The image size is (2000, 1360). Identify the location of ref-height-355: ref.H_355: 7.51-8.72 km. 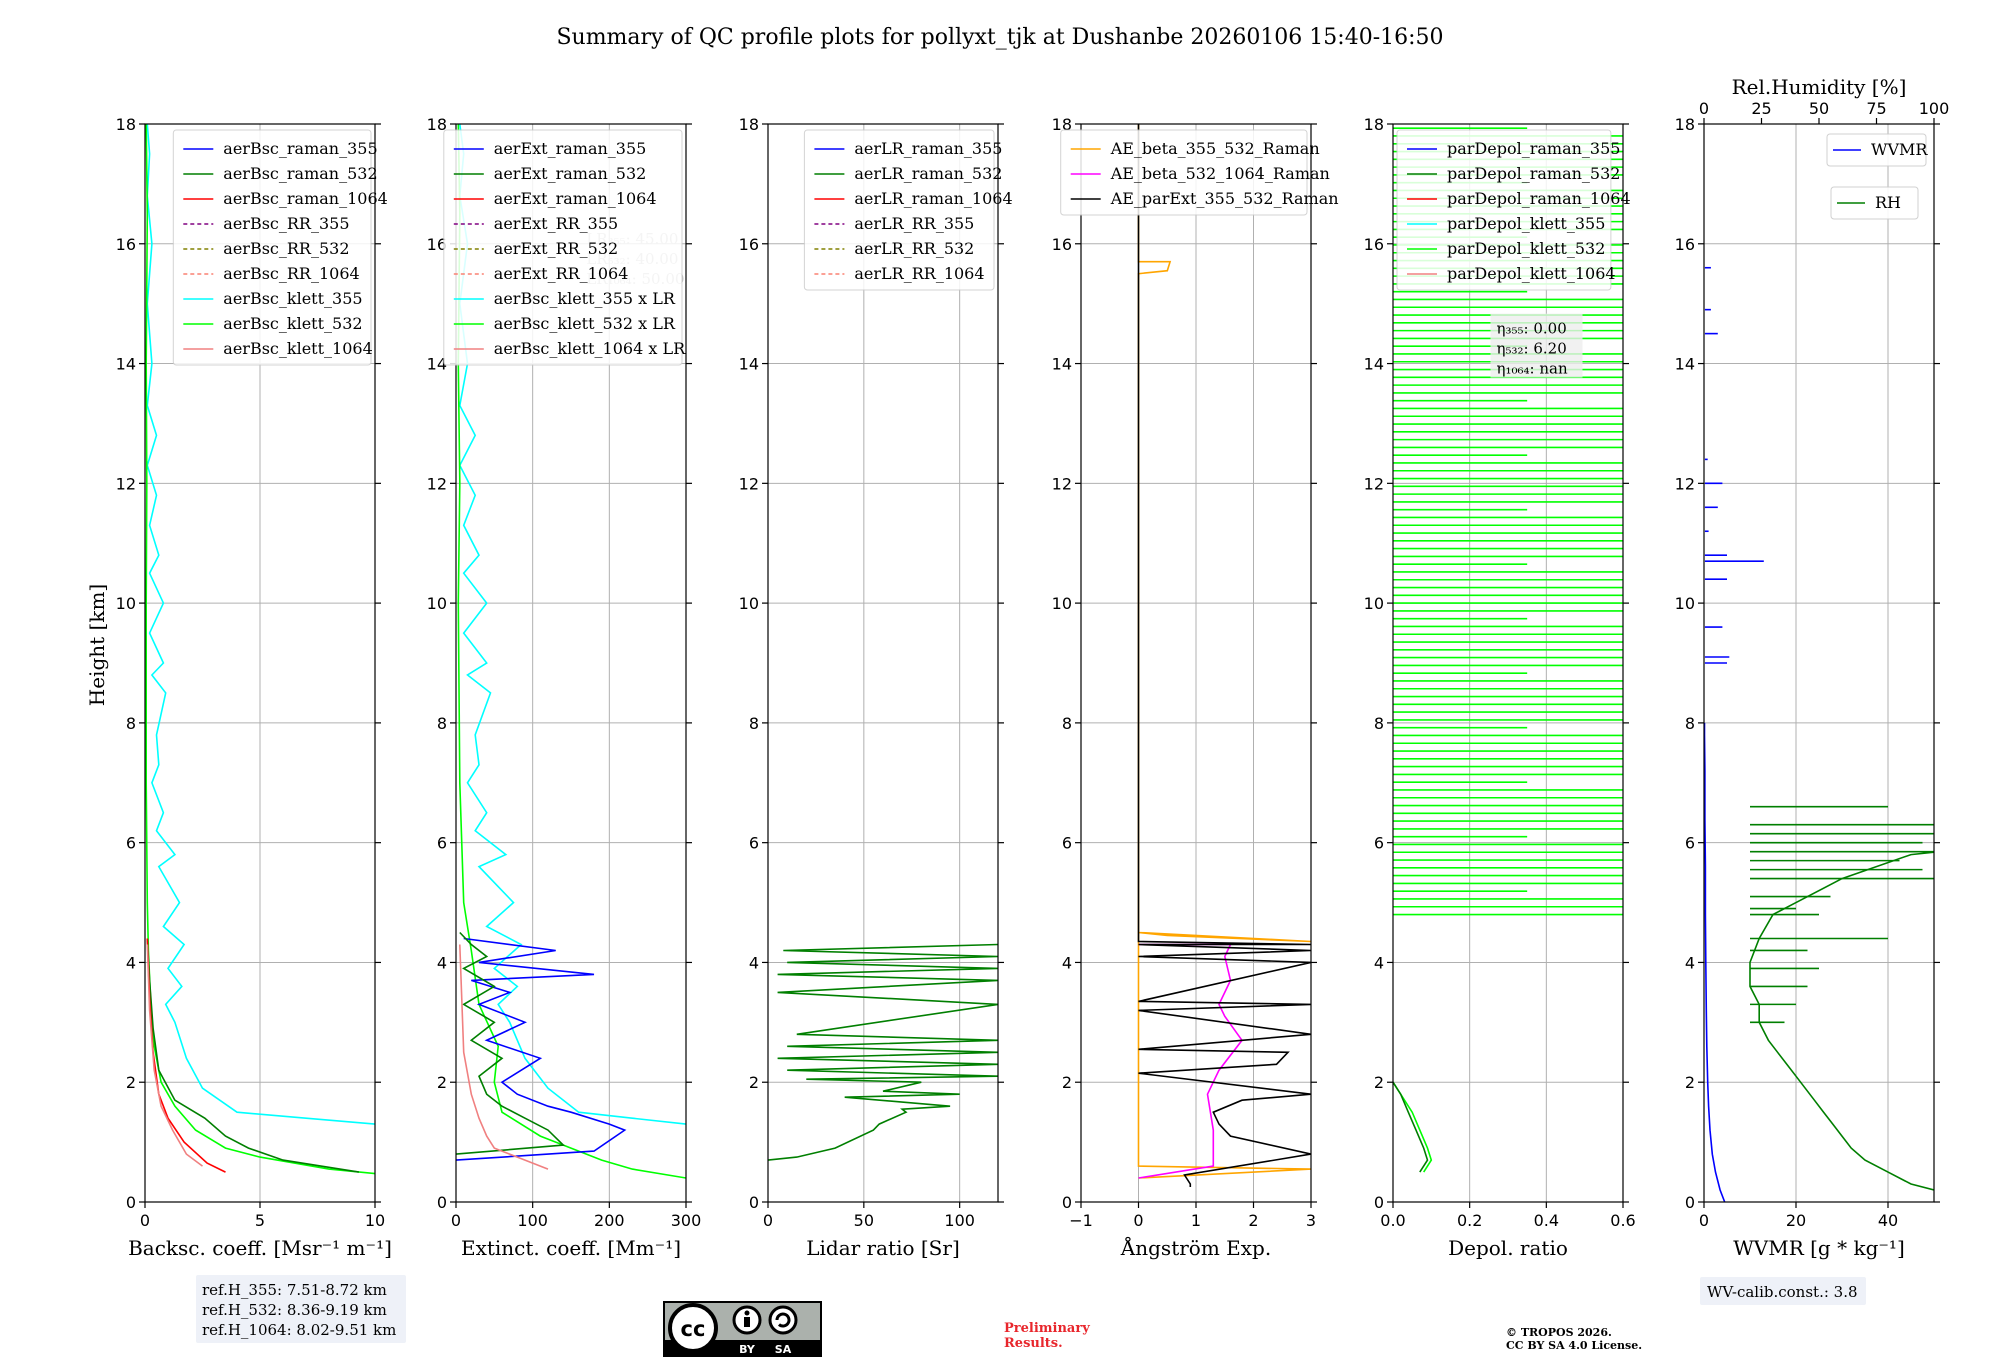
(294, 1290).